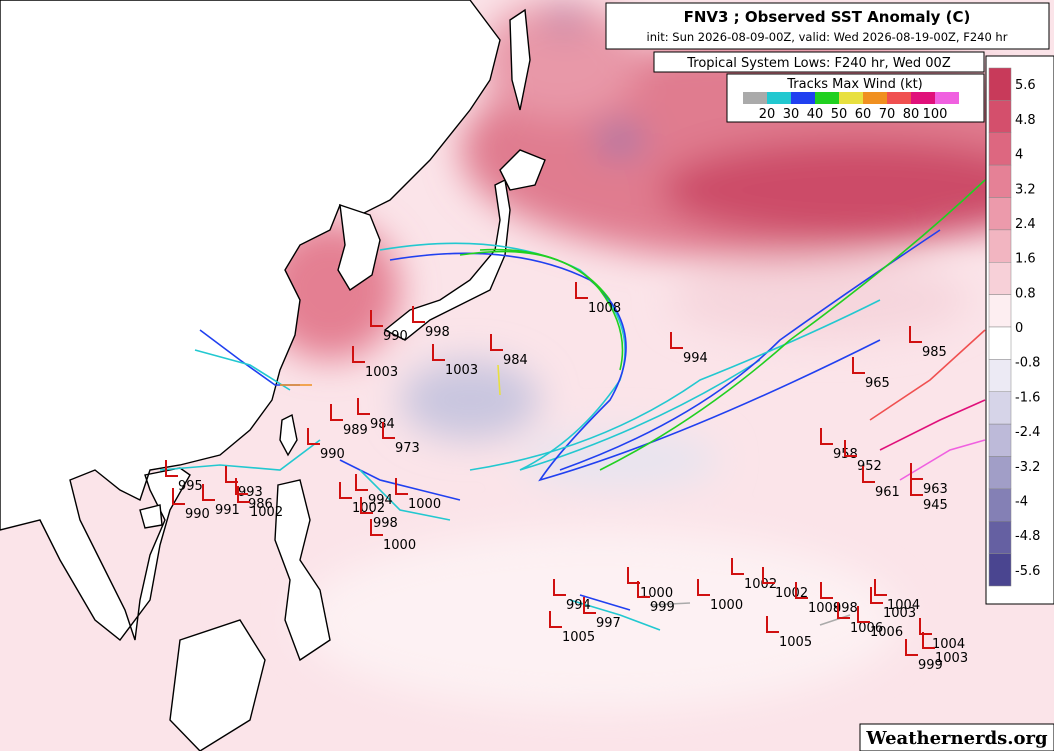 This screenshot has height=751, width=1054. What do you see at coordinates (260, 504) in the screenshot?
I see `pressure-label: 986` at bounding box center [260, 504].